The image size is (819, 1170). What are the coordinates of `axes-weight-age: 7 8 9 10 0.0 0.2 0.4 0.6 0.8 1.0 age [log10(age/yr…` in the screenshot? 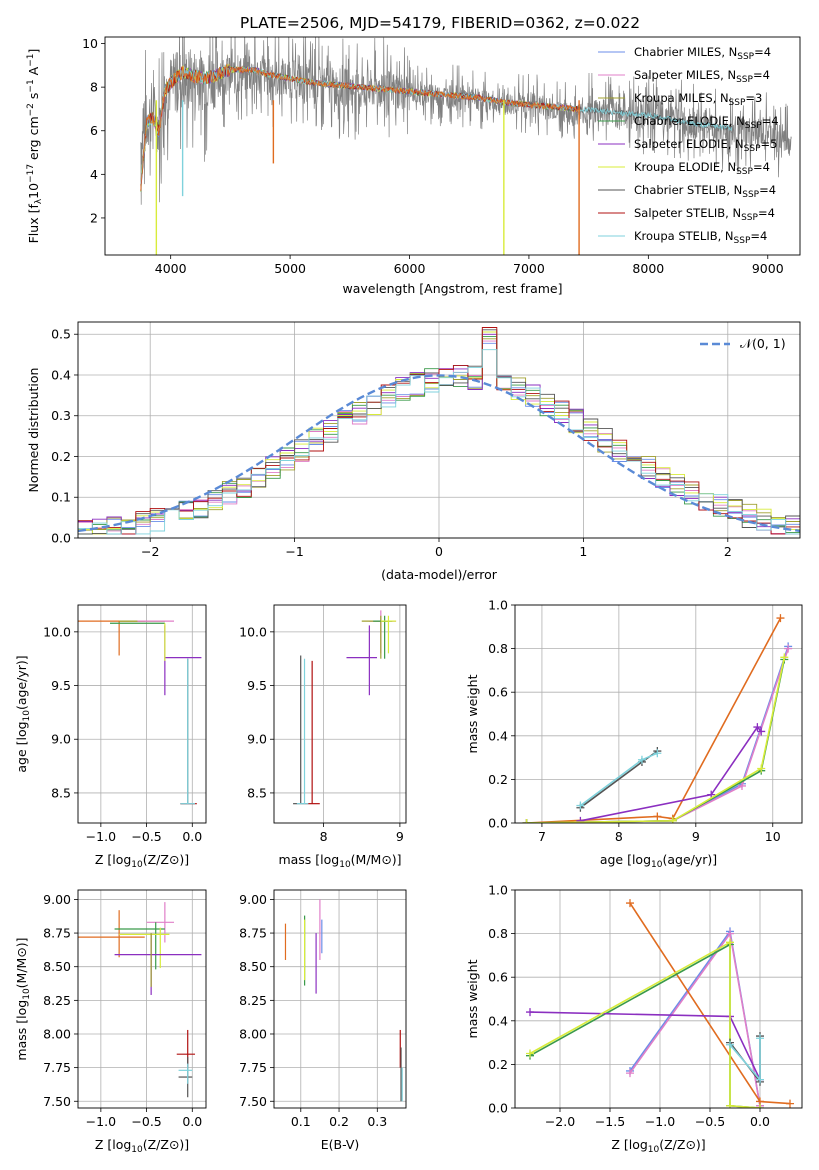 It's located at (634, 734).